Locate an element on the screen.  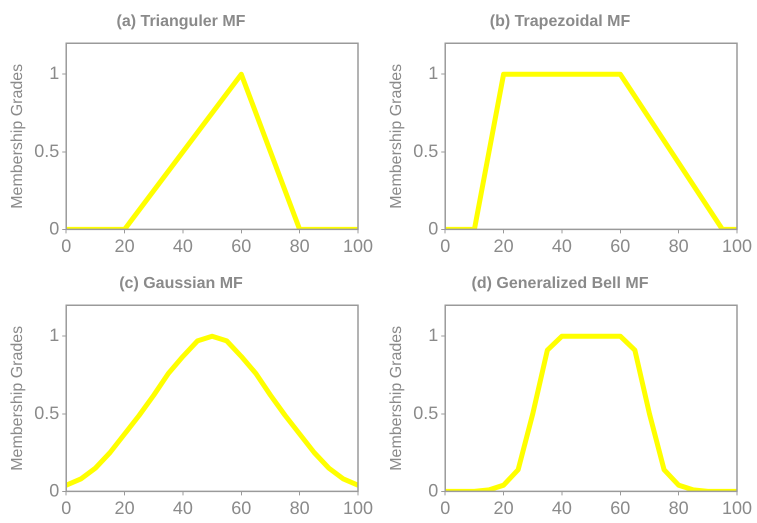
chart-title: (a) Trianguler MF is located at coordinates (181, 21).